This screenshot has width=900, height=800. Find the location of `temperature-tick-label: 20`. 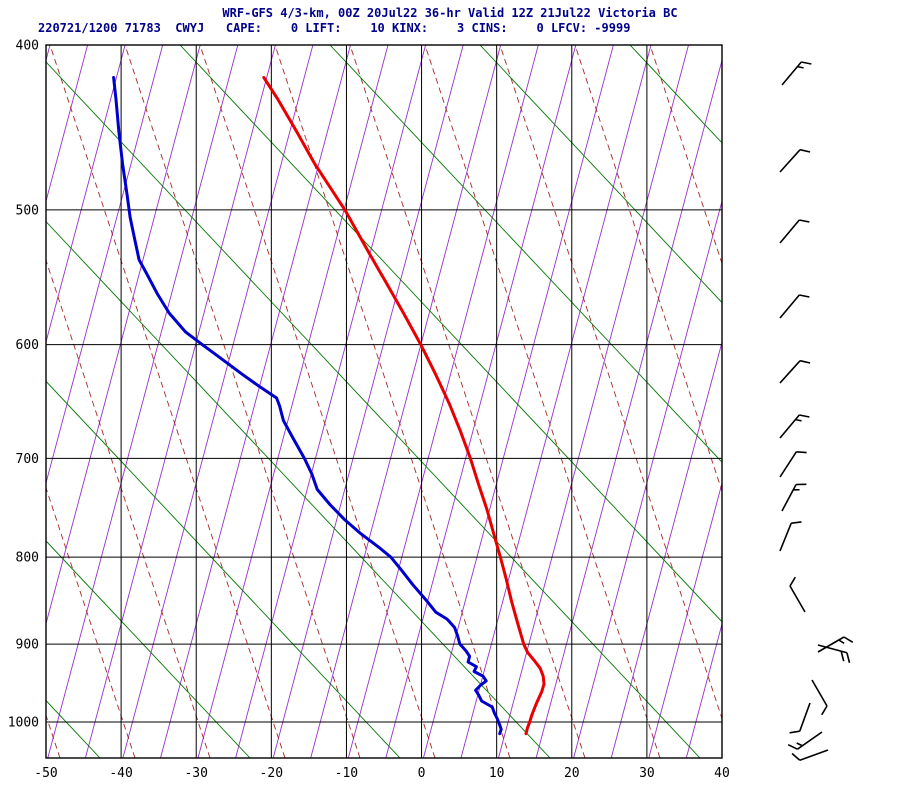

temperature-tick-label: 20 is located at coordinates (572, 773).